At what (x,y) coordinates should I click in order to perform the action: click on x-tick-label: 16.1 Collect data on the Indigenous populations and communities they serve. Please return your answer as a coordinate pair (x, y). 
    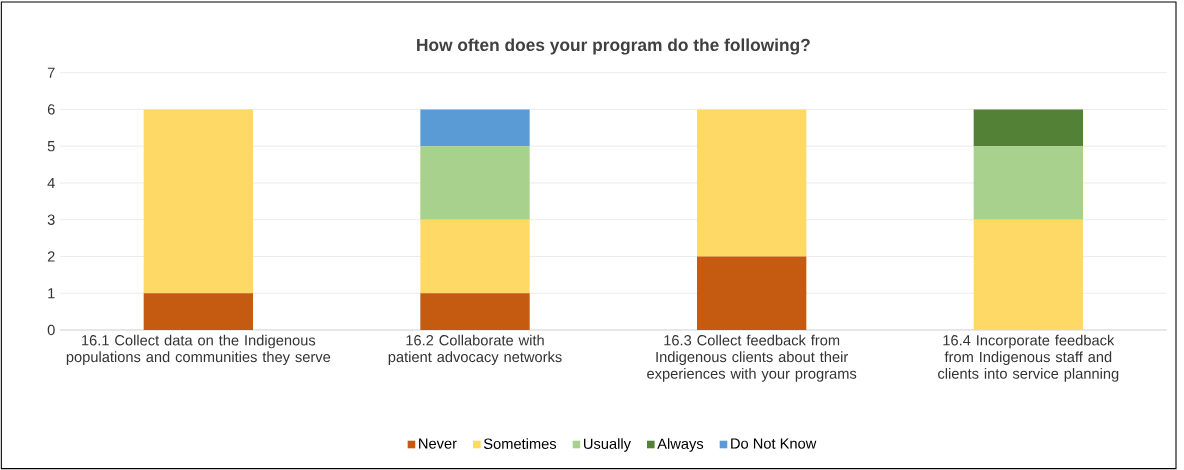
    Looking at the image, I should click on (198, 350).